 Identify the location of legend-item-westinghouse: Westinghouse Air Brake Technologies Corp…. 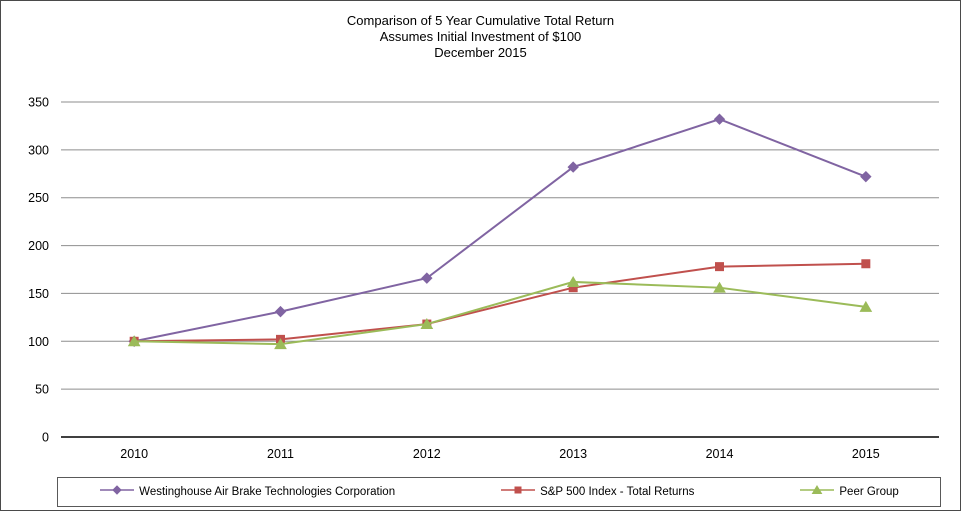
(247, 492).